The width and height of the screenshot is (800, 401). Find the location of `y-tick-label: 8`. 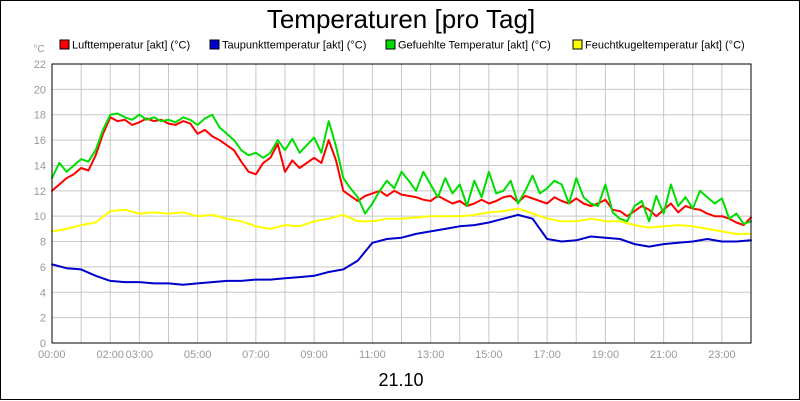

y-tick-label: 8 is located at coordinates (43, 243).